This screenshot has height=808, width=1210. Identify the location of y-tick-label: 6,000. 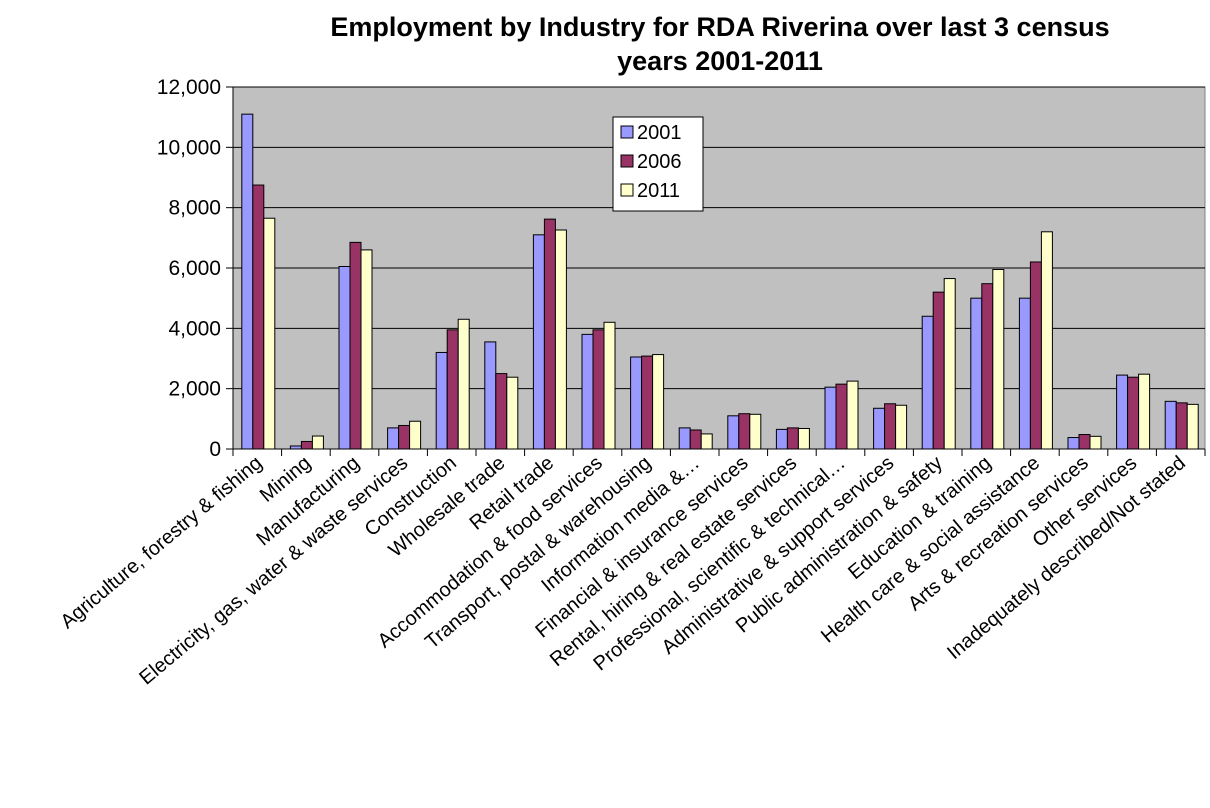
(194, 268).